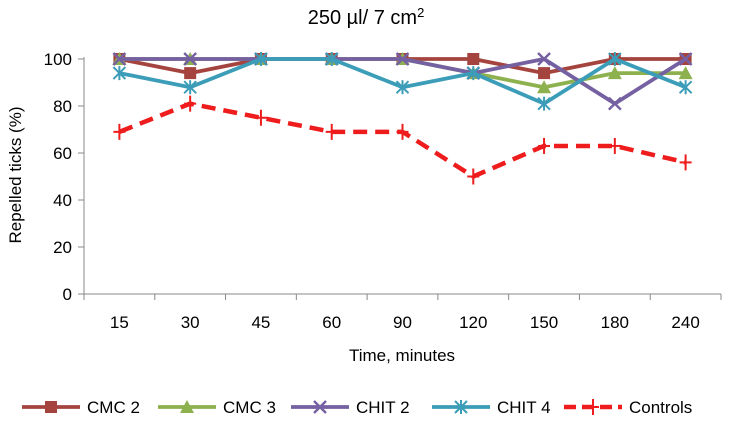  Describe the element at coordinates (81, 407) in the screenshot. I see `legend-item-cmc-2: CMC 2` at that location.